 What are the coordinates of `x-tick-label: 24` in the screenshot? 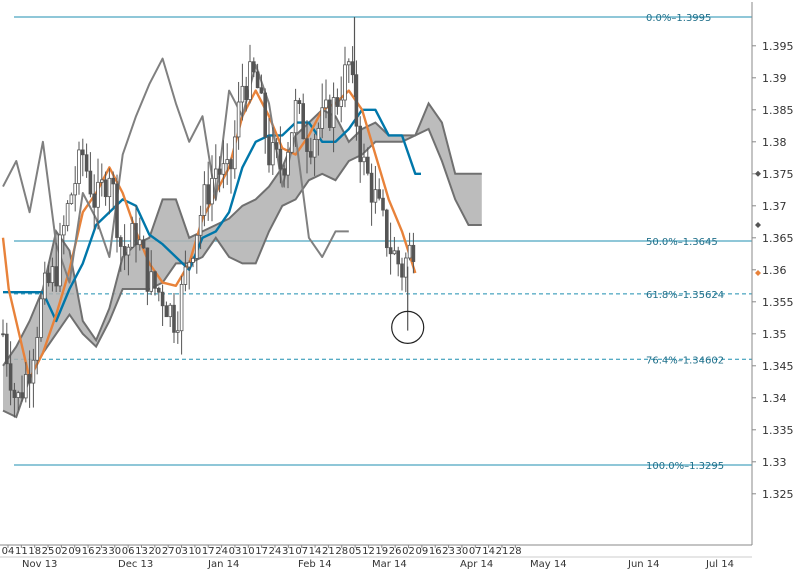 It's located at (221, 551).